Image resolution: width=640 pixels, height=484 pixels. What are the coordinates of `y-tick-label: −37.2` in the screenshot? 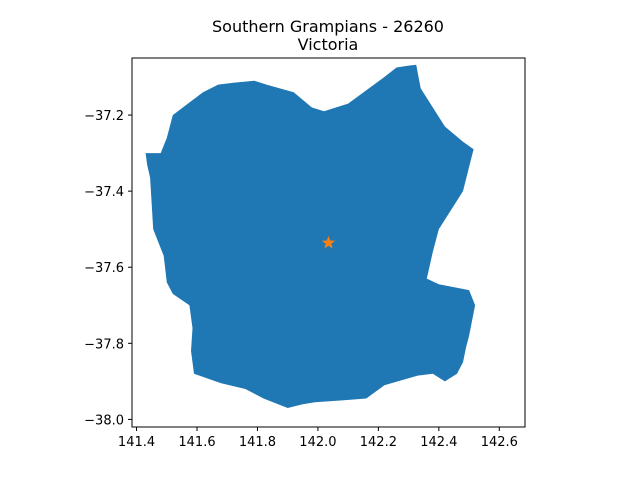 It's located at (104, 116).